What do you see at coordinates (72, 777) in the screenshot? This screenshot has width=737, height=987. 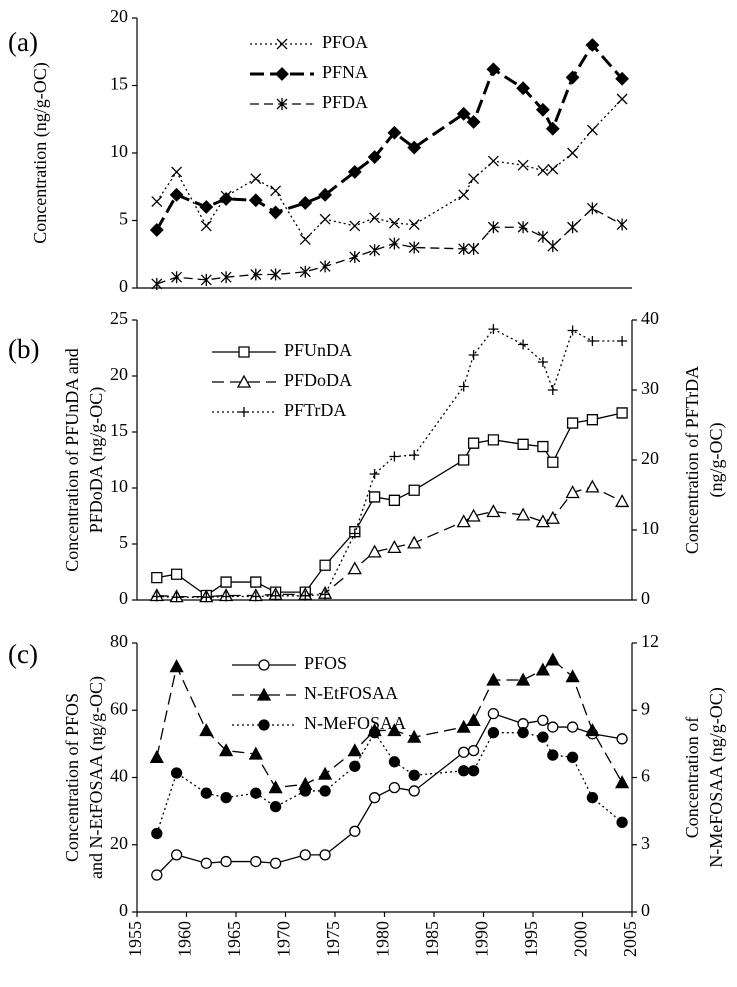 I see `y-axis-label: Concentration of PFOS` at bounding box center [72, 777].